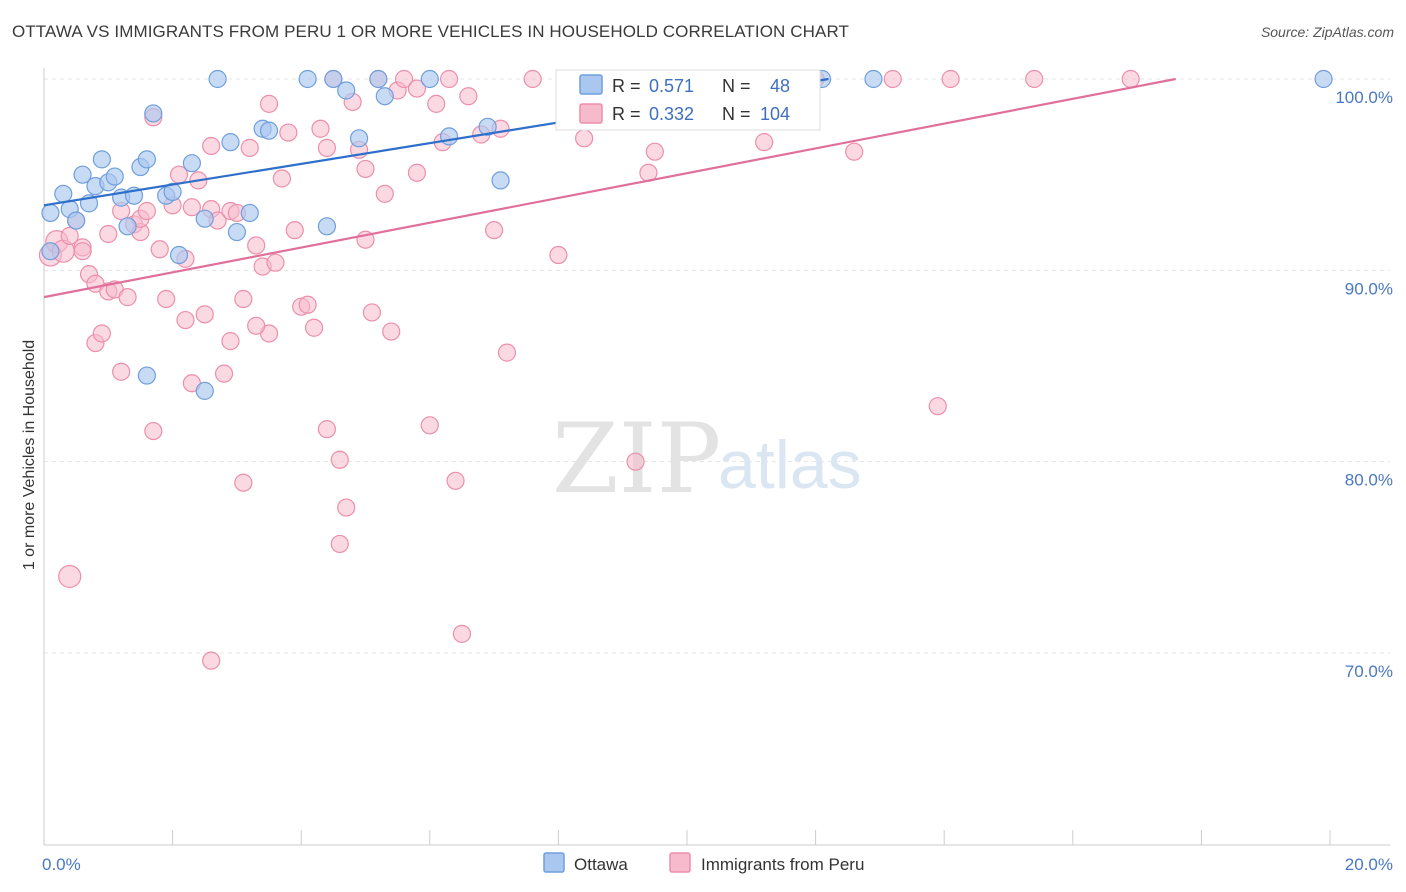 This screenshot has width=1406, height=892. What do you see at coordinates (680, 862) in the screenshot?
I see `bottom-legend-swatch-peru` at bounding box center [680, 862].